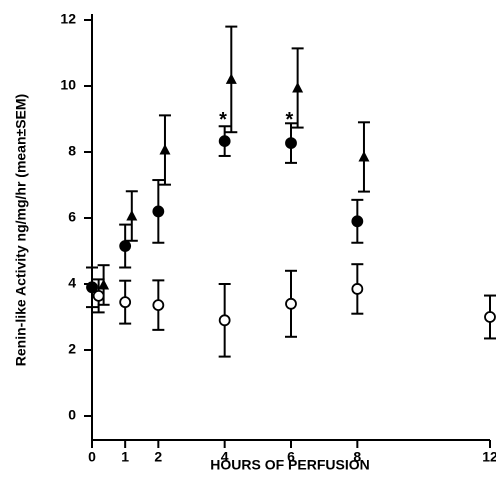  What do you see at coordinates (72, 151) in the screenshot?
I see `y-tick-label: 8` at bounding box center [72, 151].